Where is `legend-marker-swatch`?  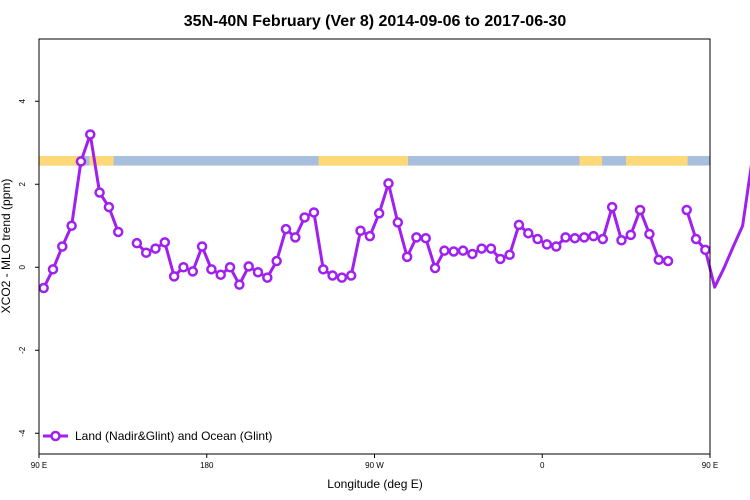
legend-marker-swatch is located at coordinates (55, 436).